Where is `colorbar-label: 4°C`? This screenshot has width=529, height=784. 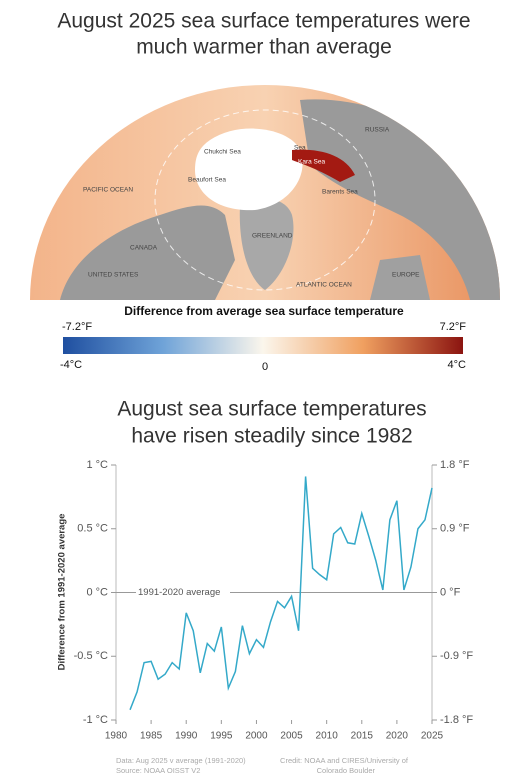
colorbar-label: 4°C is located at coordinates (457, 365).